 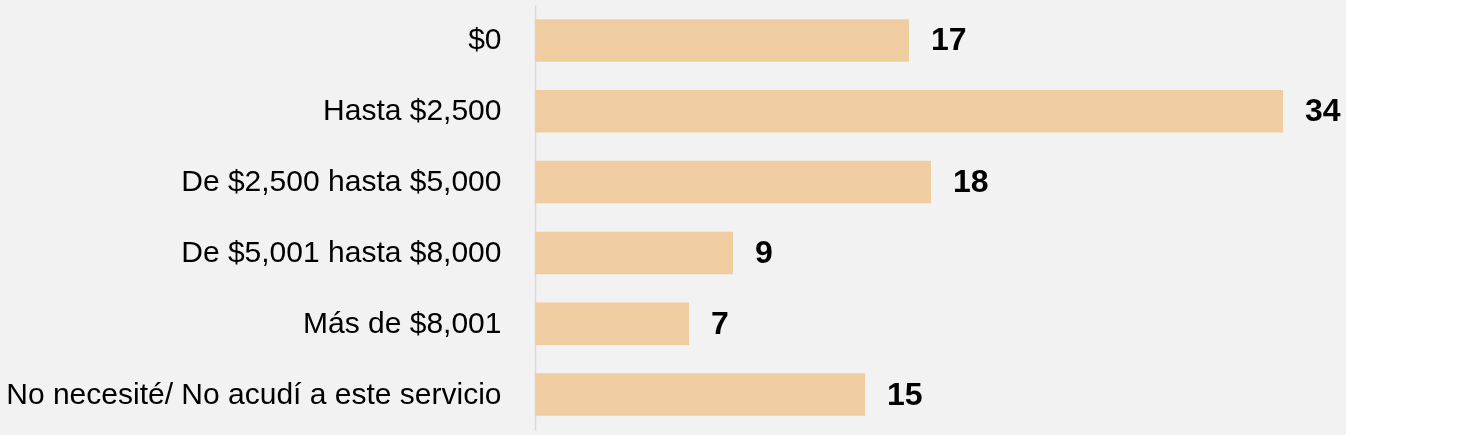 I want to click on y-tick-label: De $2,500 hasta $5,000, so click(x=341, y=181).